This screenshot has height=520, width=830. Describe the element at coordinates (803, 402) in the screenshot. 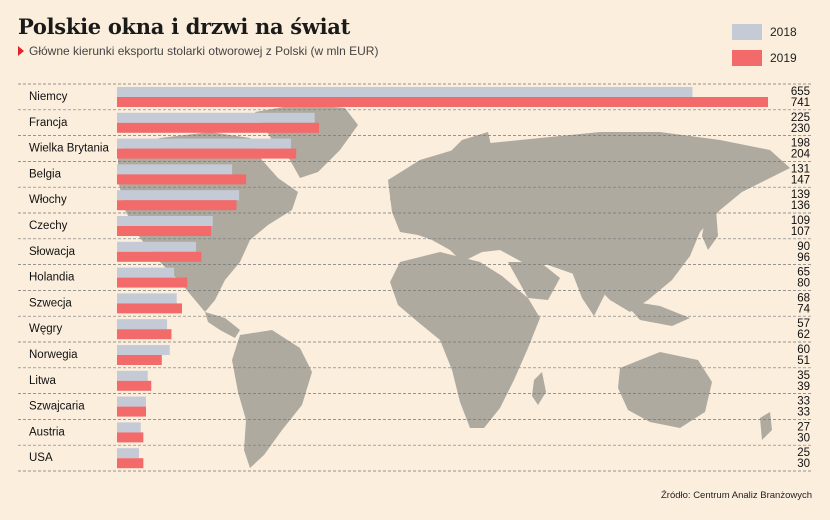

I see `value-label-2018: 33` at that location.